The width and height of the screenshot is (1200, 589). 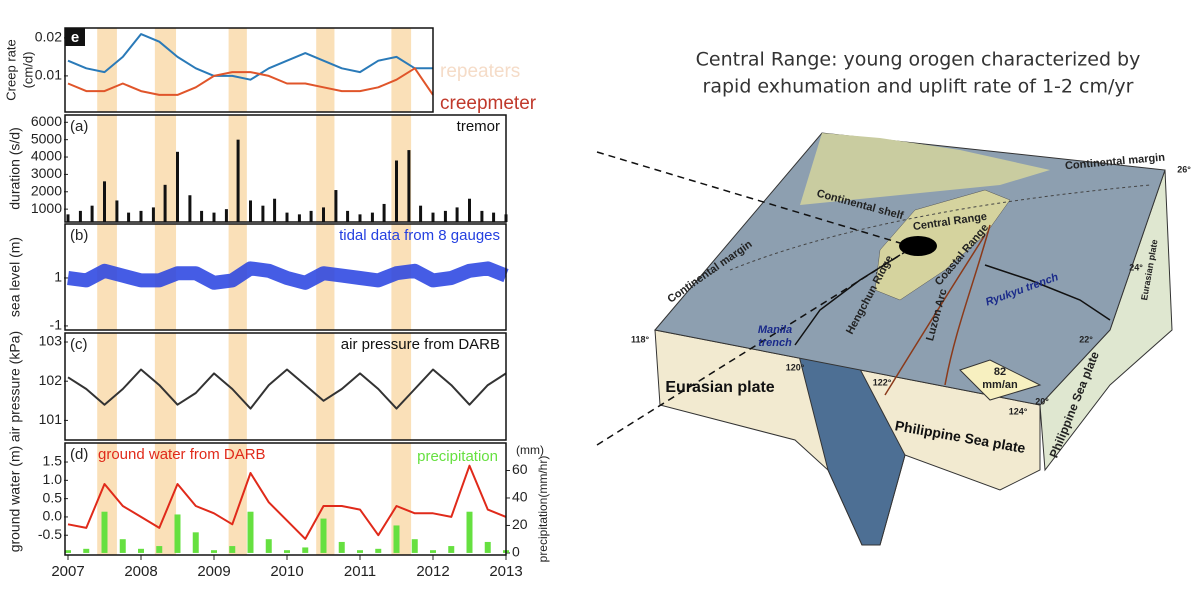 What do you see at coordinates (847, 300) in the screenshot?
I see `manila-trench-line` at bounding box center [847, 300].